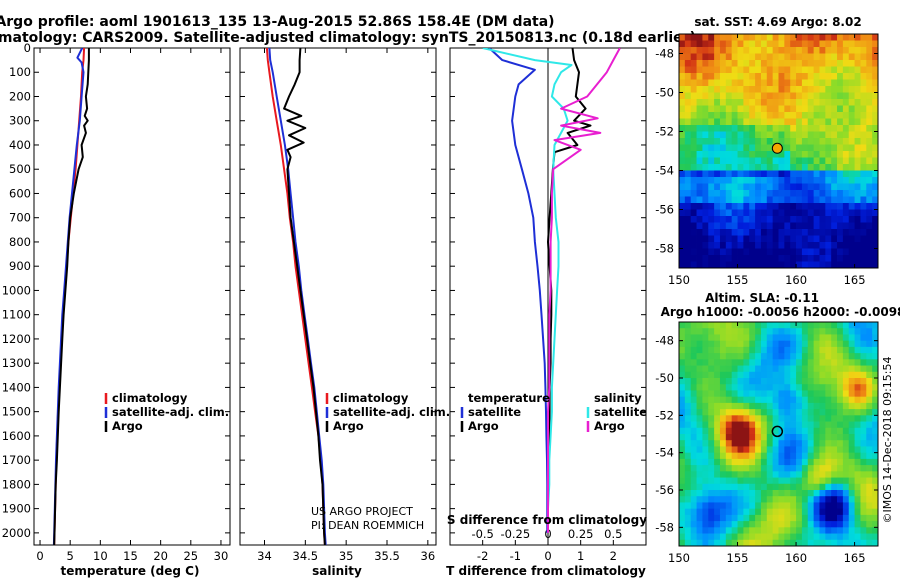 The image size is (900, 580). What do you see at coordinates (362, 511) in the screenshot?
I see `project-credit: US ARGO PROJECT` at bounding box center [362, 511].